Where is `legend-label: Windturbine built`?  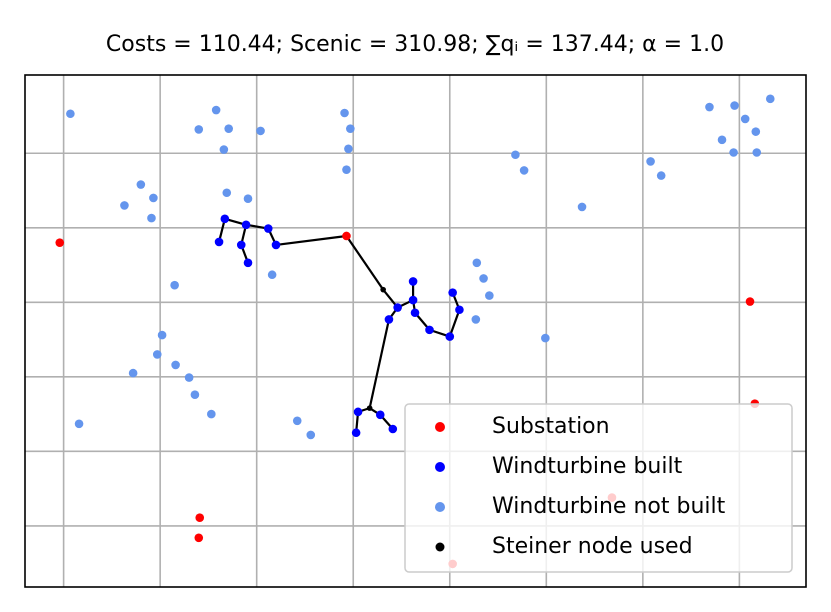 legend-label: Windturbine built is located at coordinates (587, 466).